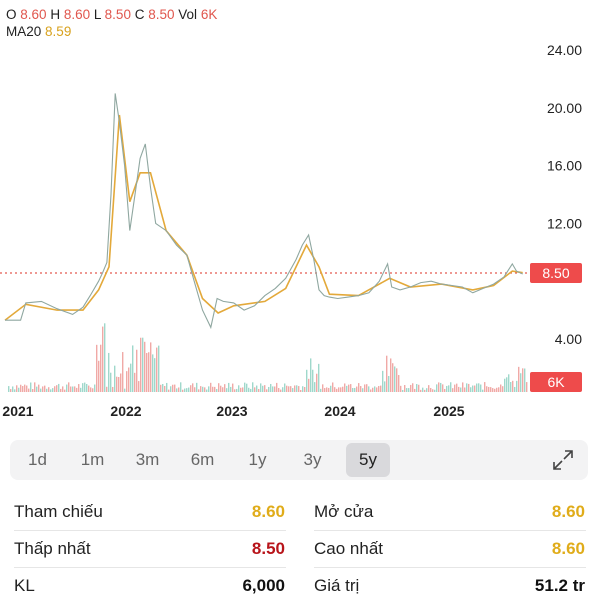  Describe the element at coordinates (568, 548) in the screenshot. I see `high-stat-value: 8.60` at that location.